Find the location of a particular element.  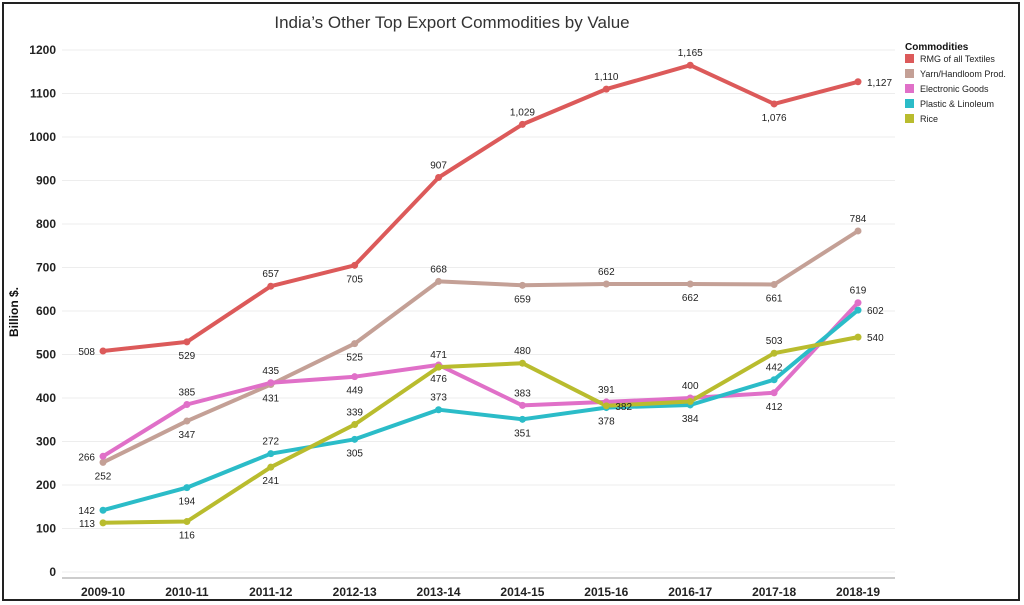

data-label: 442 is located at coordinates (774, 368).